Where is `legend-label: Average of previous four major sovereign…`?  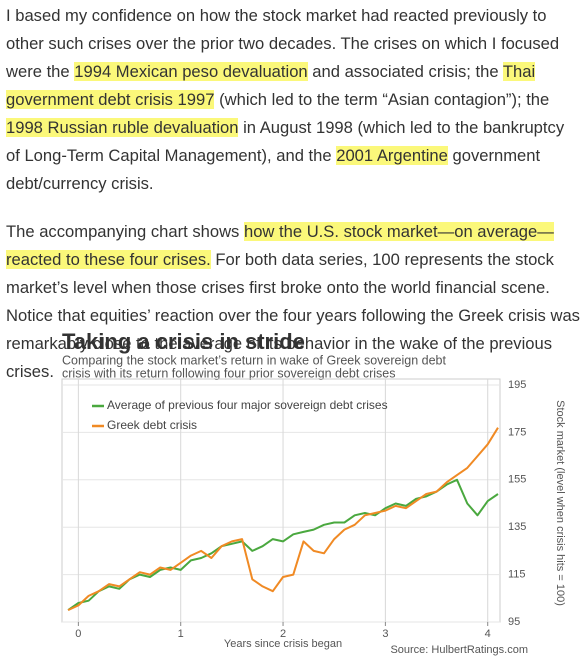
legend-label: Average of previous four major sovereign… is located at coordinates (247, 405).